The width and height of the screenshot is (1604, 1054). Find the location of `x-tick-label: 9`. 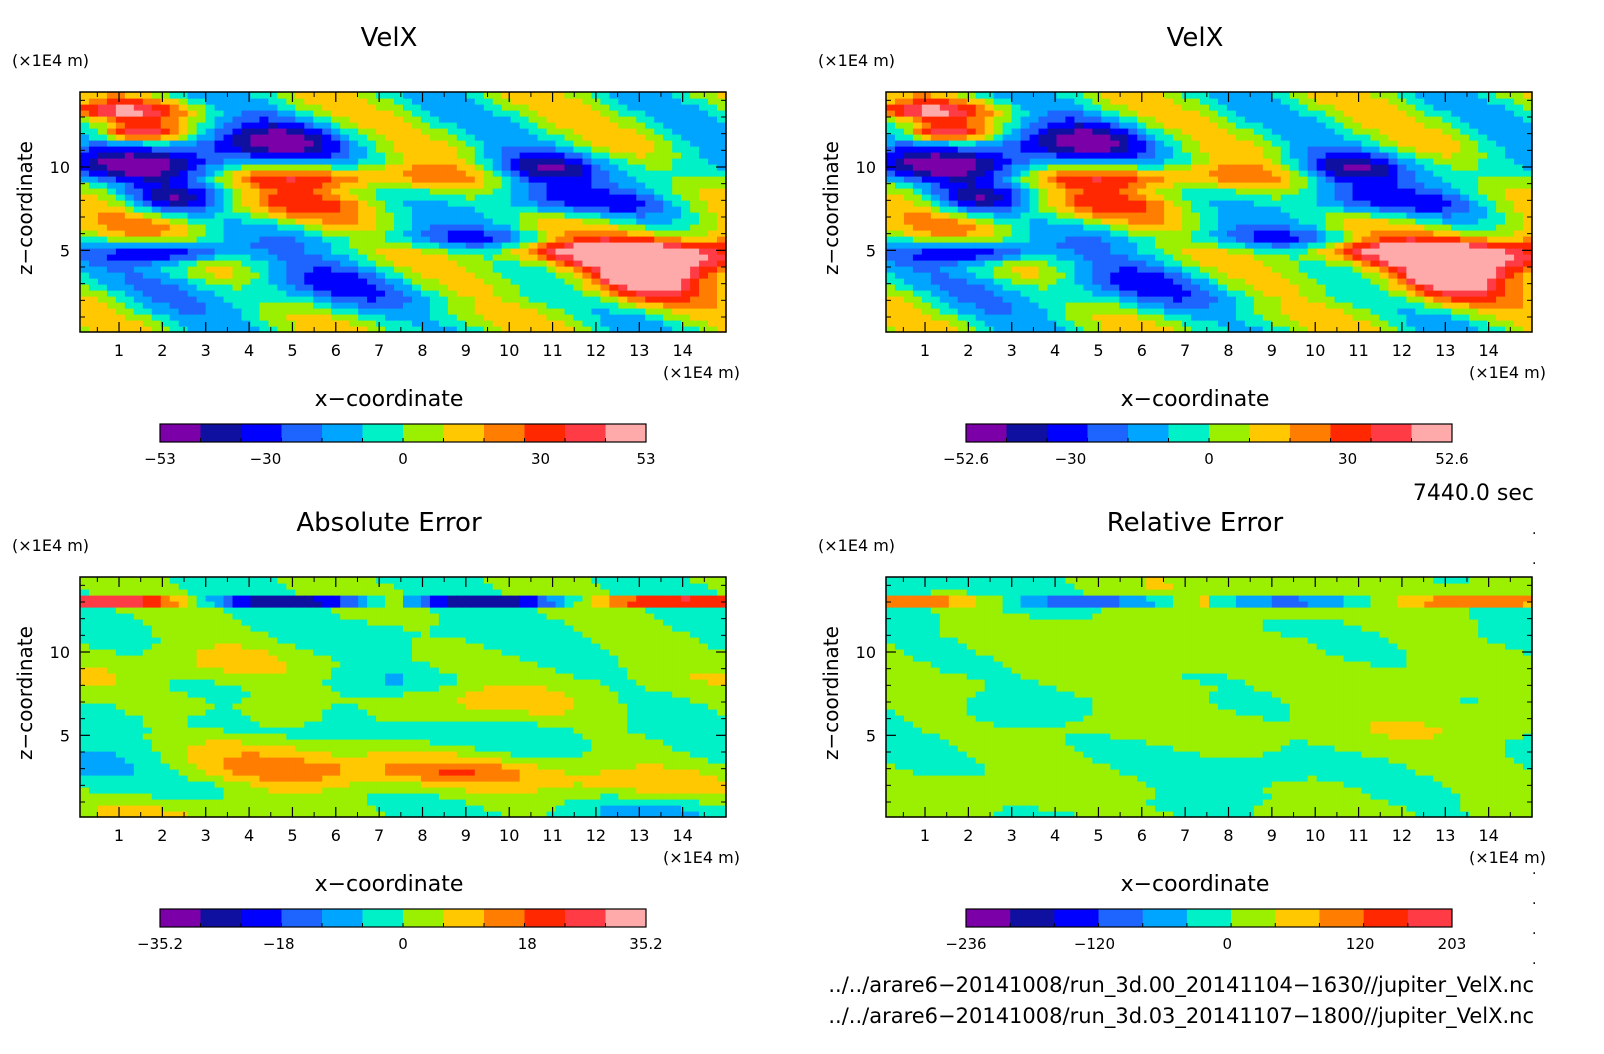

x-tick-label: 9 is located at coordinates (466, 350).